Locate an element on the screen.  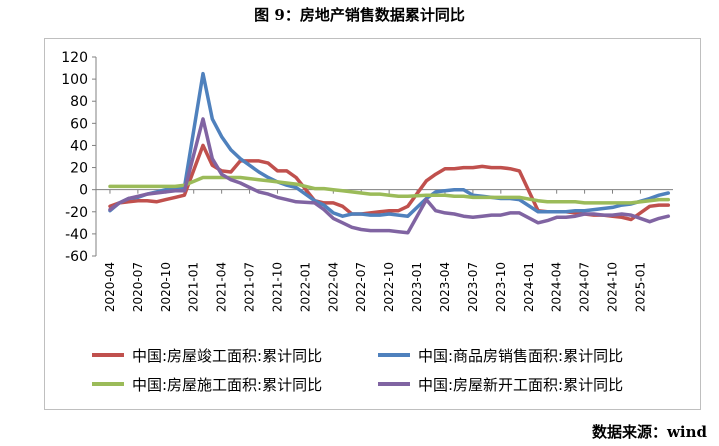
legend-label-3: 中国:房屋施工面积:累计同比 is located at coordinates (227, 385).